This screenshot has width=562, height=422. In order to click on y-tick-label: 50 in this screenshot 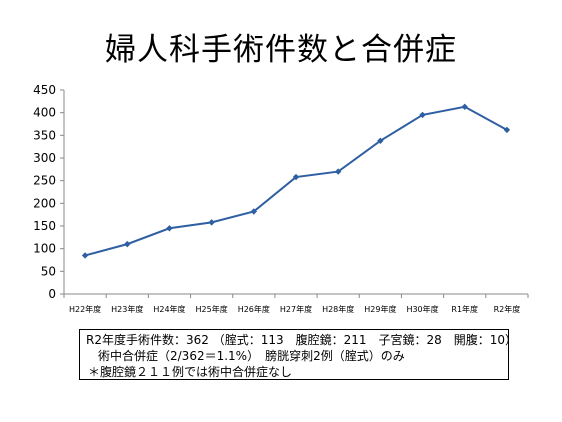, I will do `click(48, 271)`.